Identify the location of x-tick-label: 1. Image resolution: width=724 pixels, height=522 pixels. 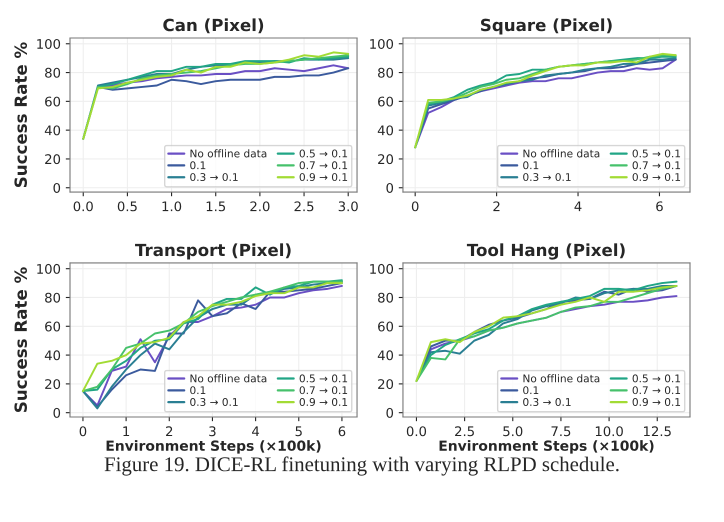
(126, 431).